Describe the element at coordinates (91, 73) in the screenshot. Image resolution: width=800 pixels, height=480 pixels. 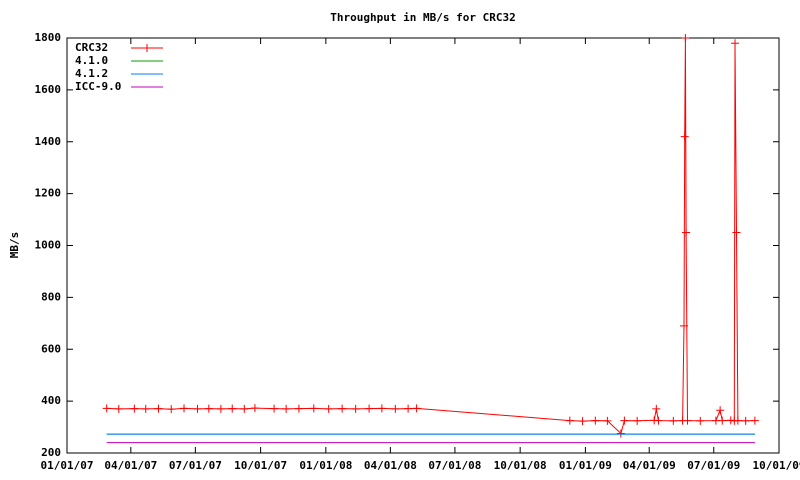
I see `legend-label: 4.1.2` at that location.